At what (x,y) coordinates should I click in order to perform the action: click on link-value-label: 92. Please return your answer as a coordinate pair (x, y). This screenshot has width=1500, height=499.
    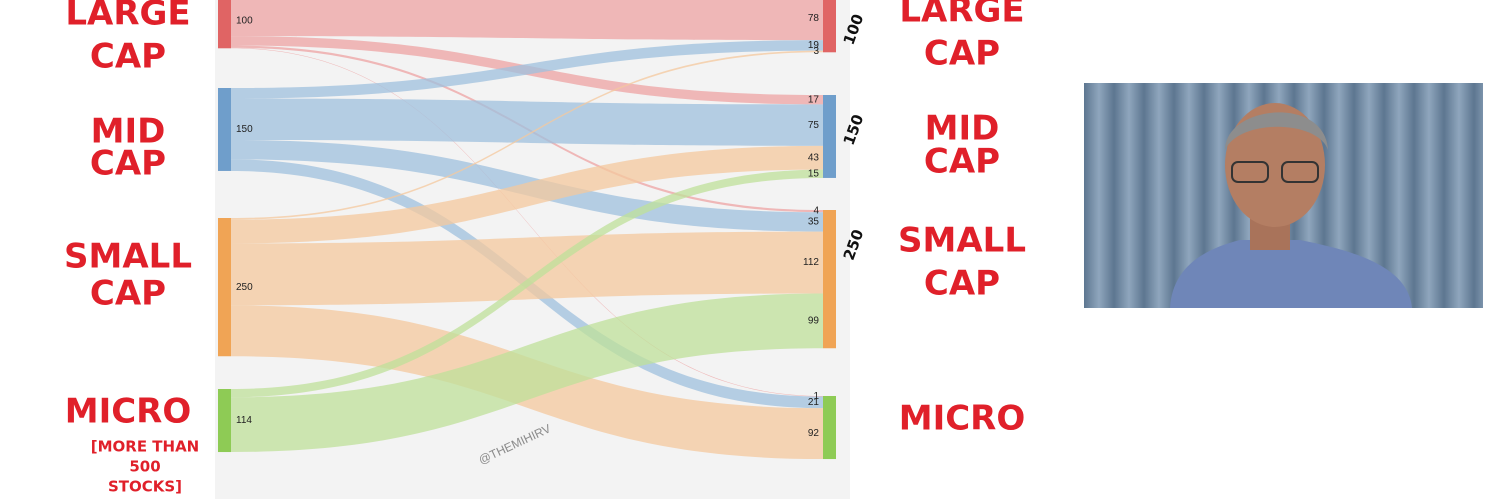
    Looking at the image, I should click on (814, 433).